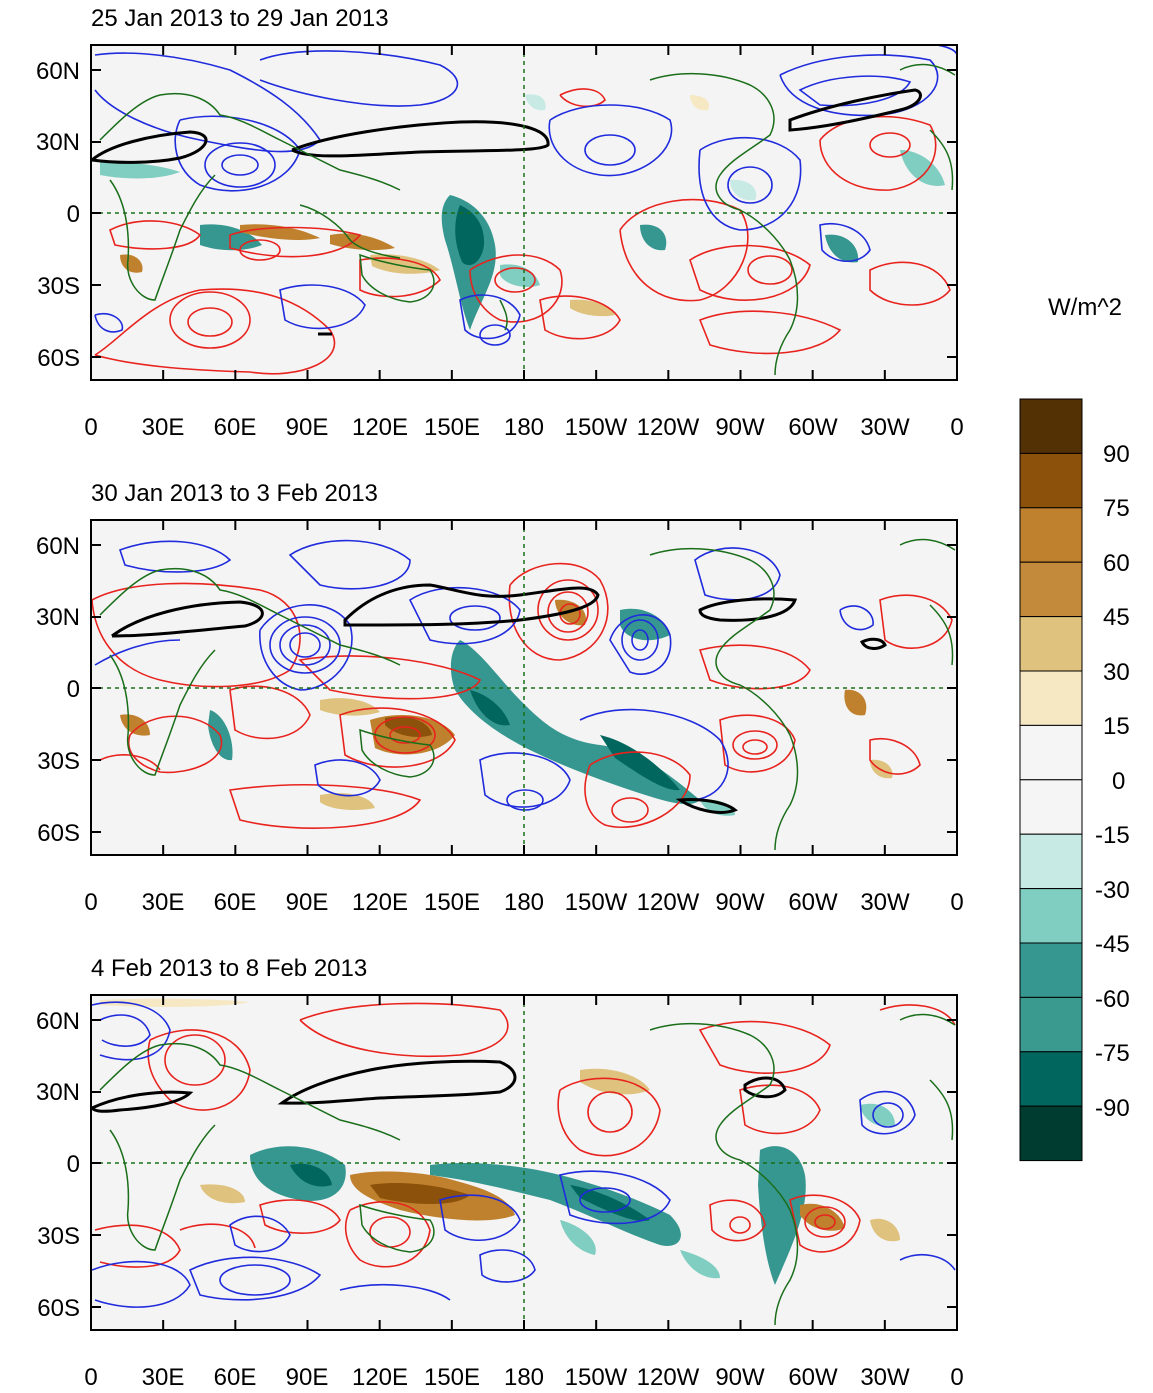  I want to click on colorbar-label: 60, so click(1116, 563).